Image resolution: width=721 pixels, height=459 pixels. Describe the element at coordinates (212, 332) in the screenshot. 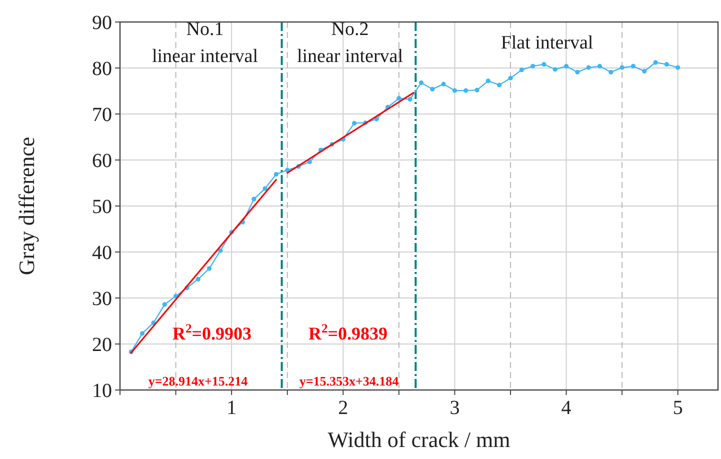

I see `annotation: R$^{2}$=0.9903` at that location.